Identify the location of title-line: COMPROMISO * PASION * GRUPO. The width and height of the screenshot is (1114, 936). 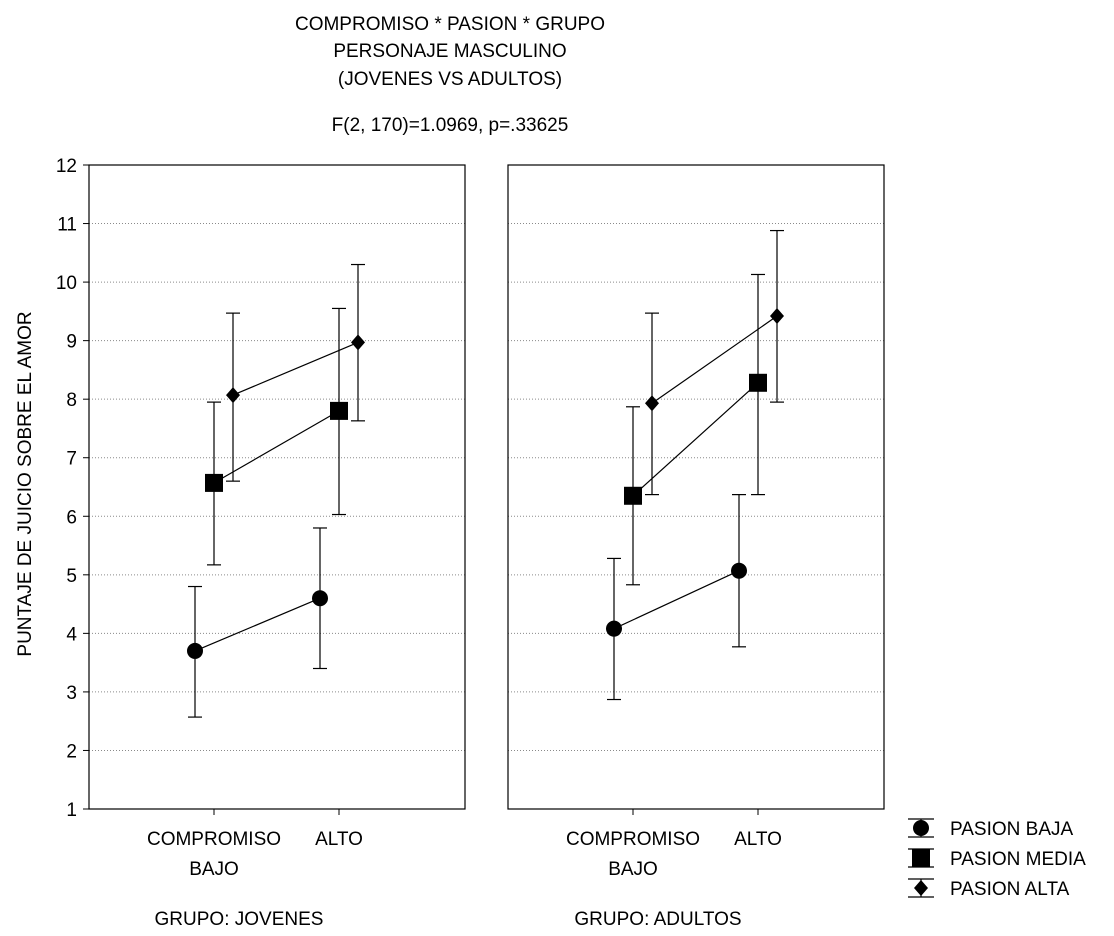
(450, 24).